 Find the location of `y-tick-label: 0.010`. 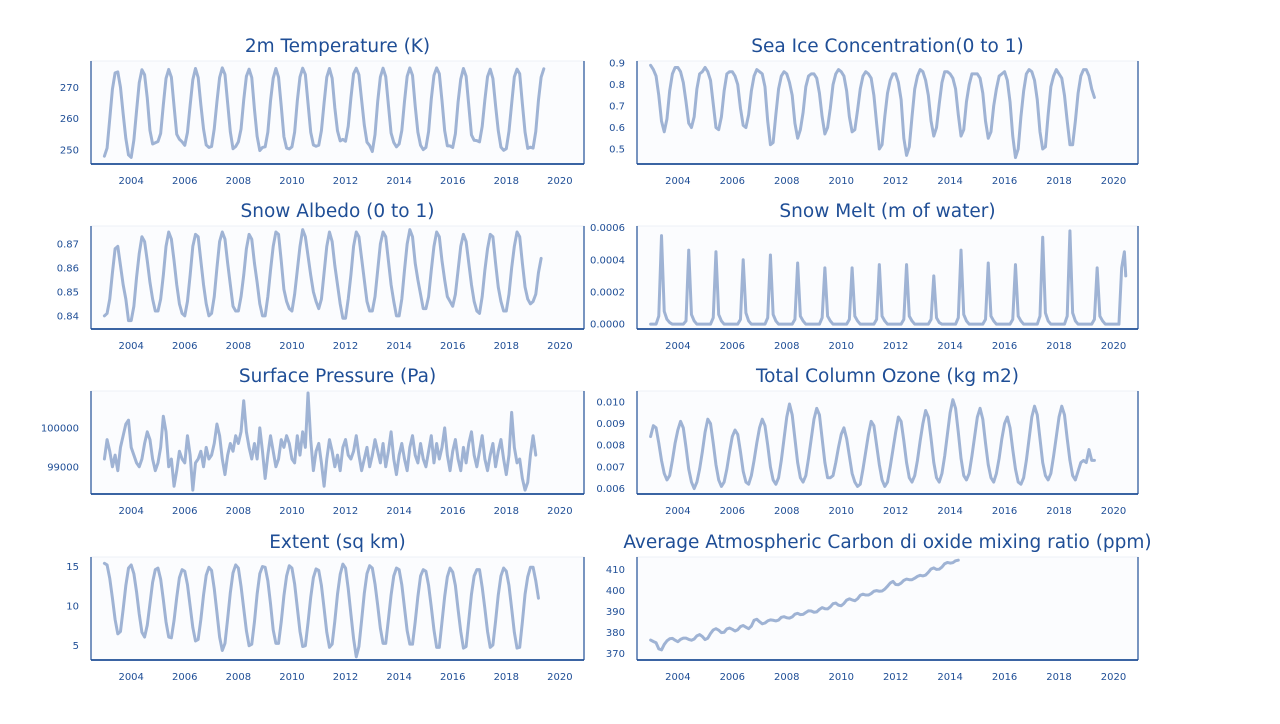

y-tick-label: 0.010 is located at coordinates (610, 402).